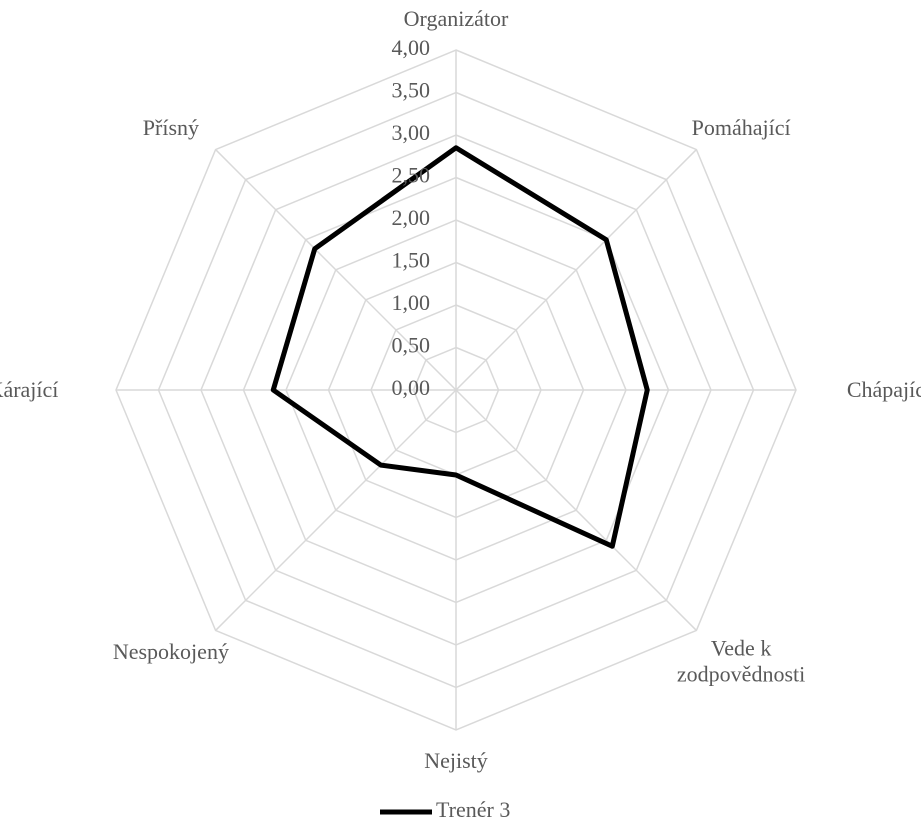  I want to click on r-tick-label: 0,50, so click(411, 345).